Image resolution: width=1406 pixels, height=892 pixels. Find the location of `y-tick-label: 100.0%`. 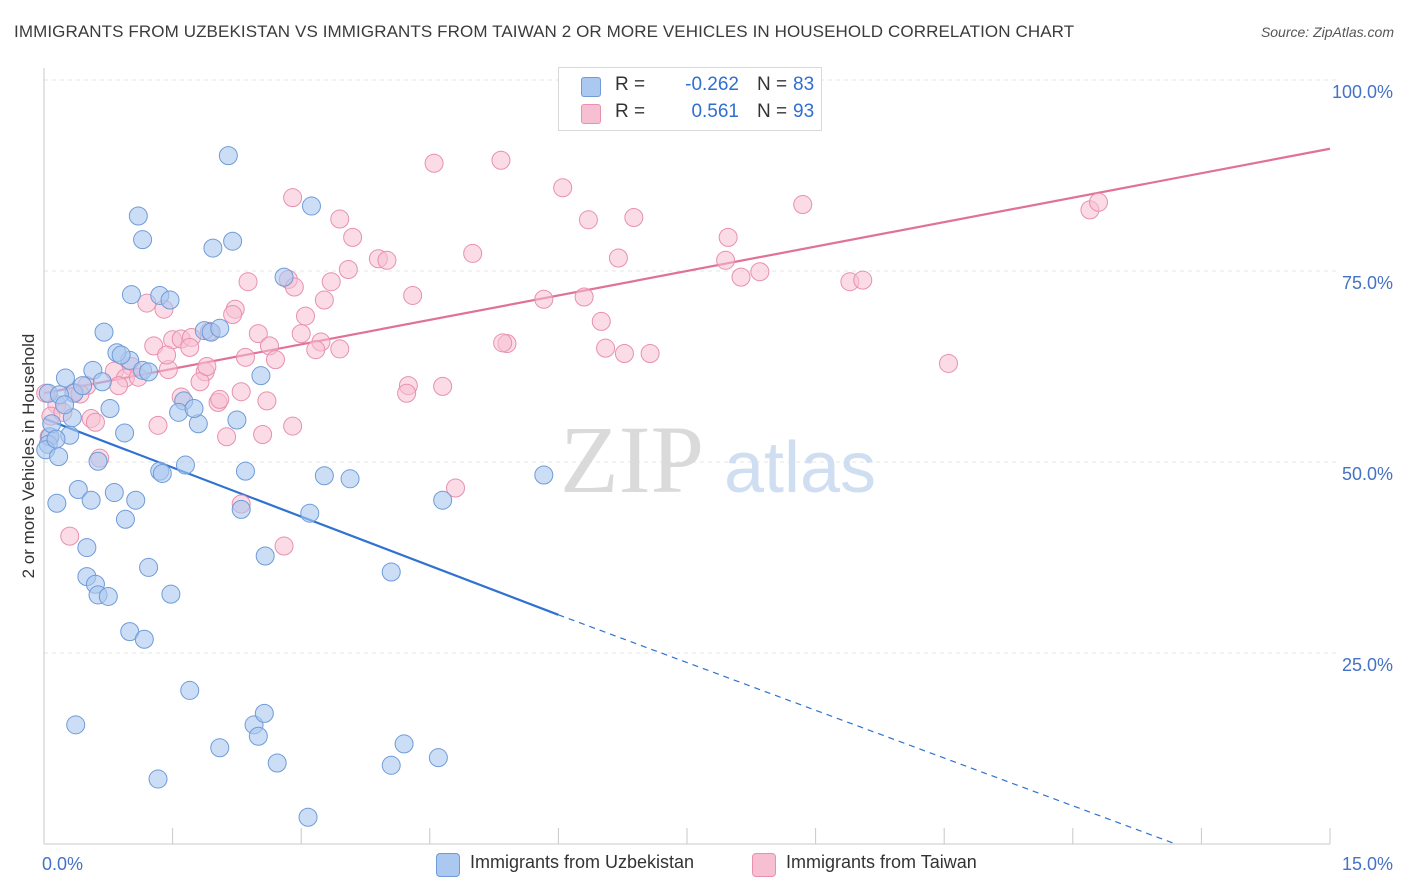

y-tick-label: 100.0% is located at coordinates (1362, 92).